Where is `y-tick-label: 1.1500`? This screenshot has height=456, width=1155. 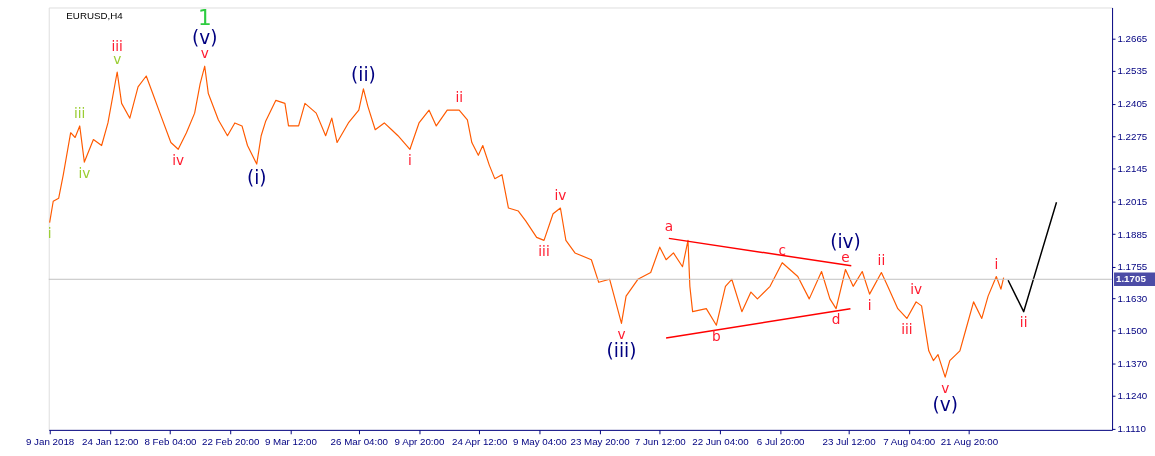
y-tick-label: 1.1500 is located at coordinates (1132, 331).